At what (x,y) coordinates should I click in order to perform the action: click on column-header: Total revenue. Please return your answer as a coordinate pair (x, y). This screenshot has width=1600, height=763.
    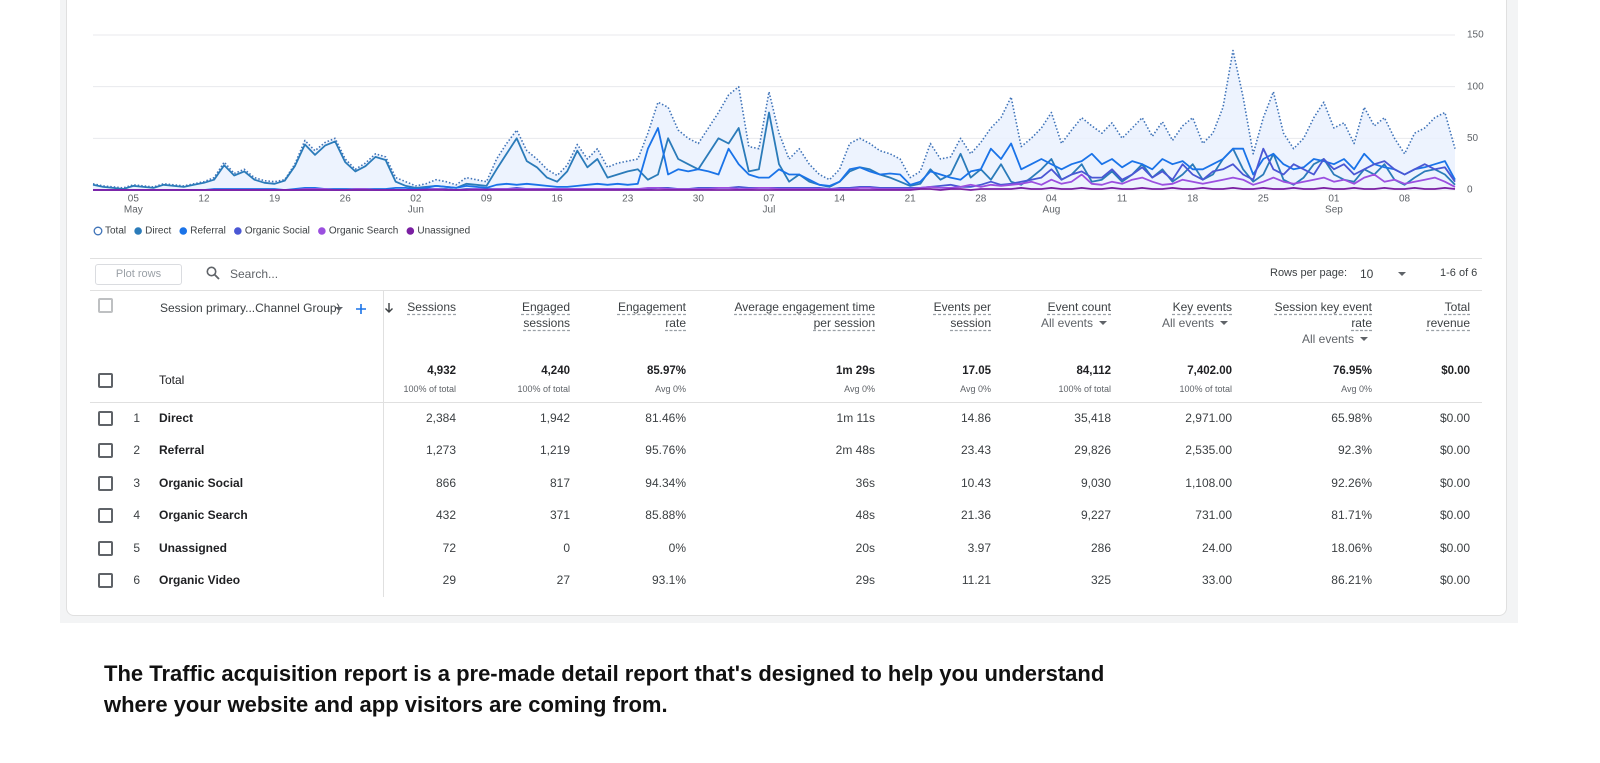
    Looking at the image, I should click on (1447, 315).